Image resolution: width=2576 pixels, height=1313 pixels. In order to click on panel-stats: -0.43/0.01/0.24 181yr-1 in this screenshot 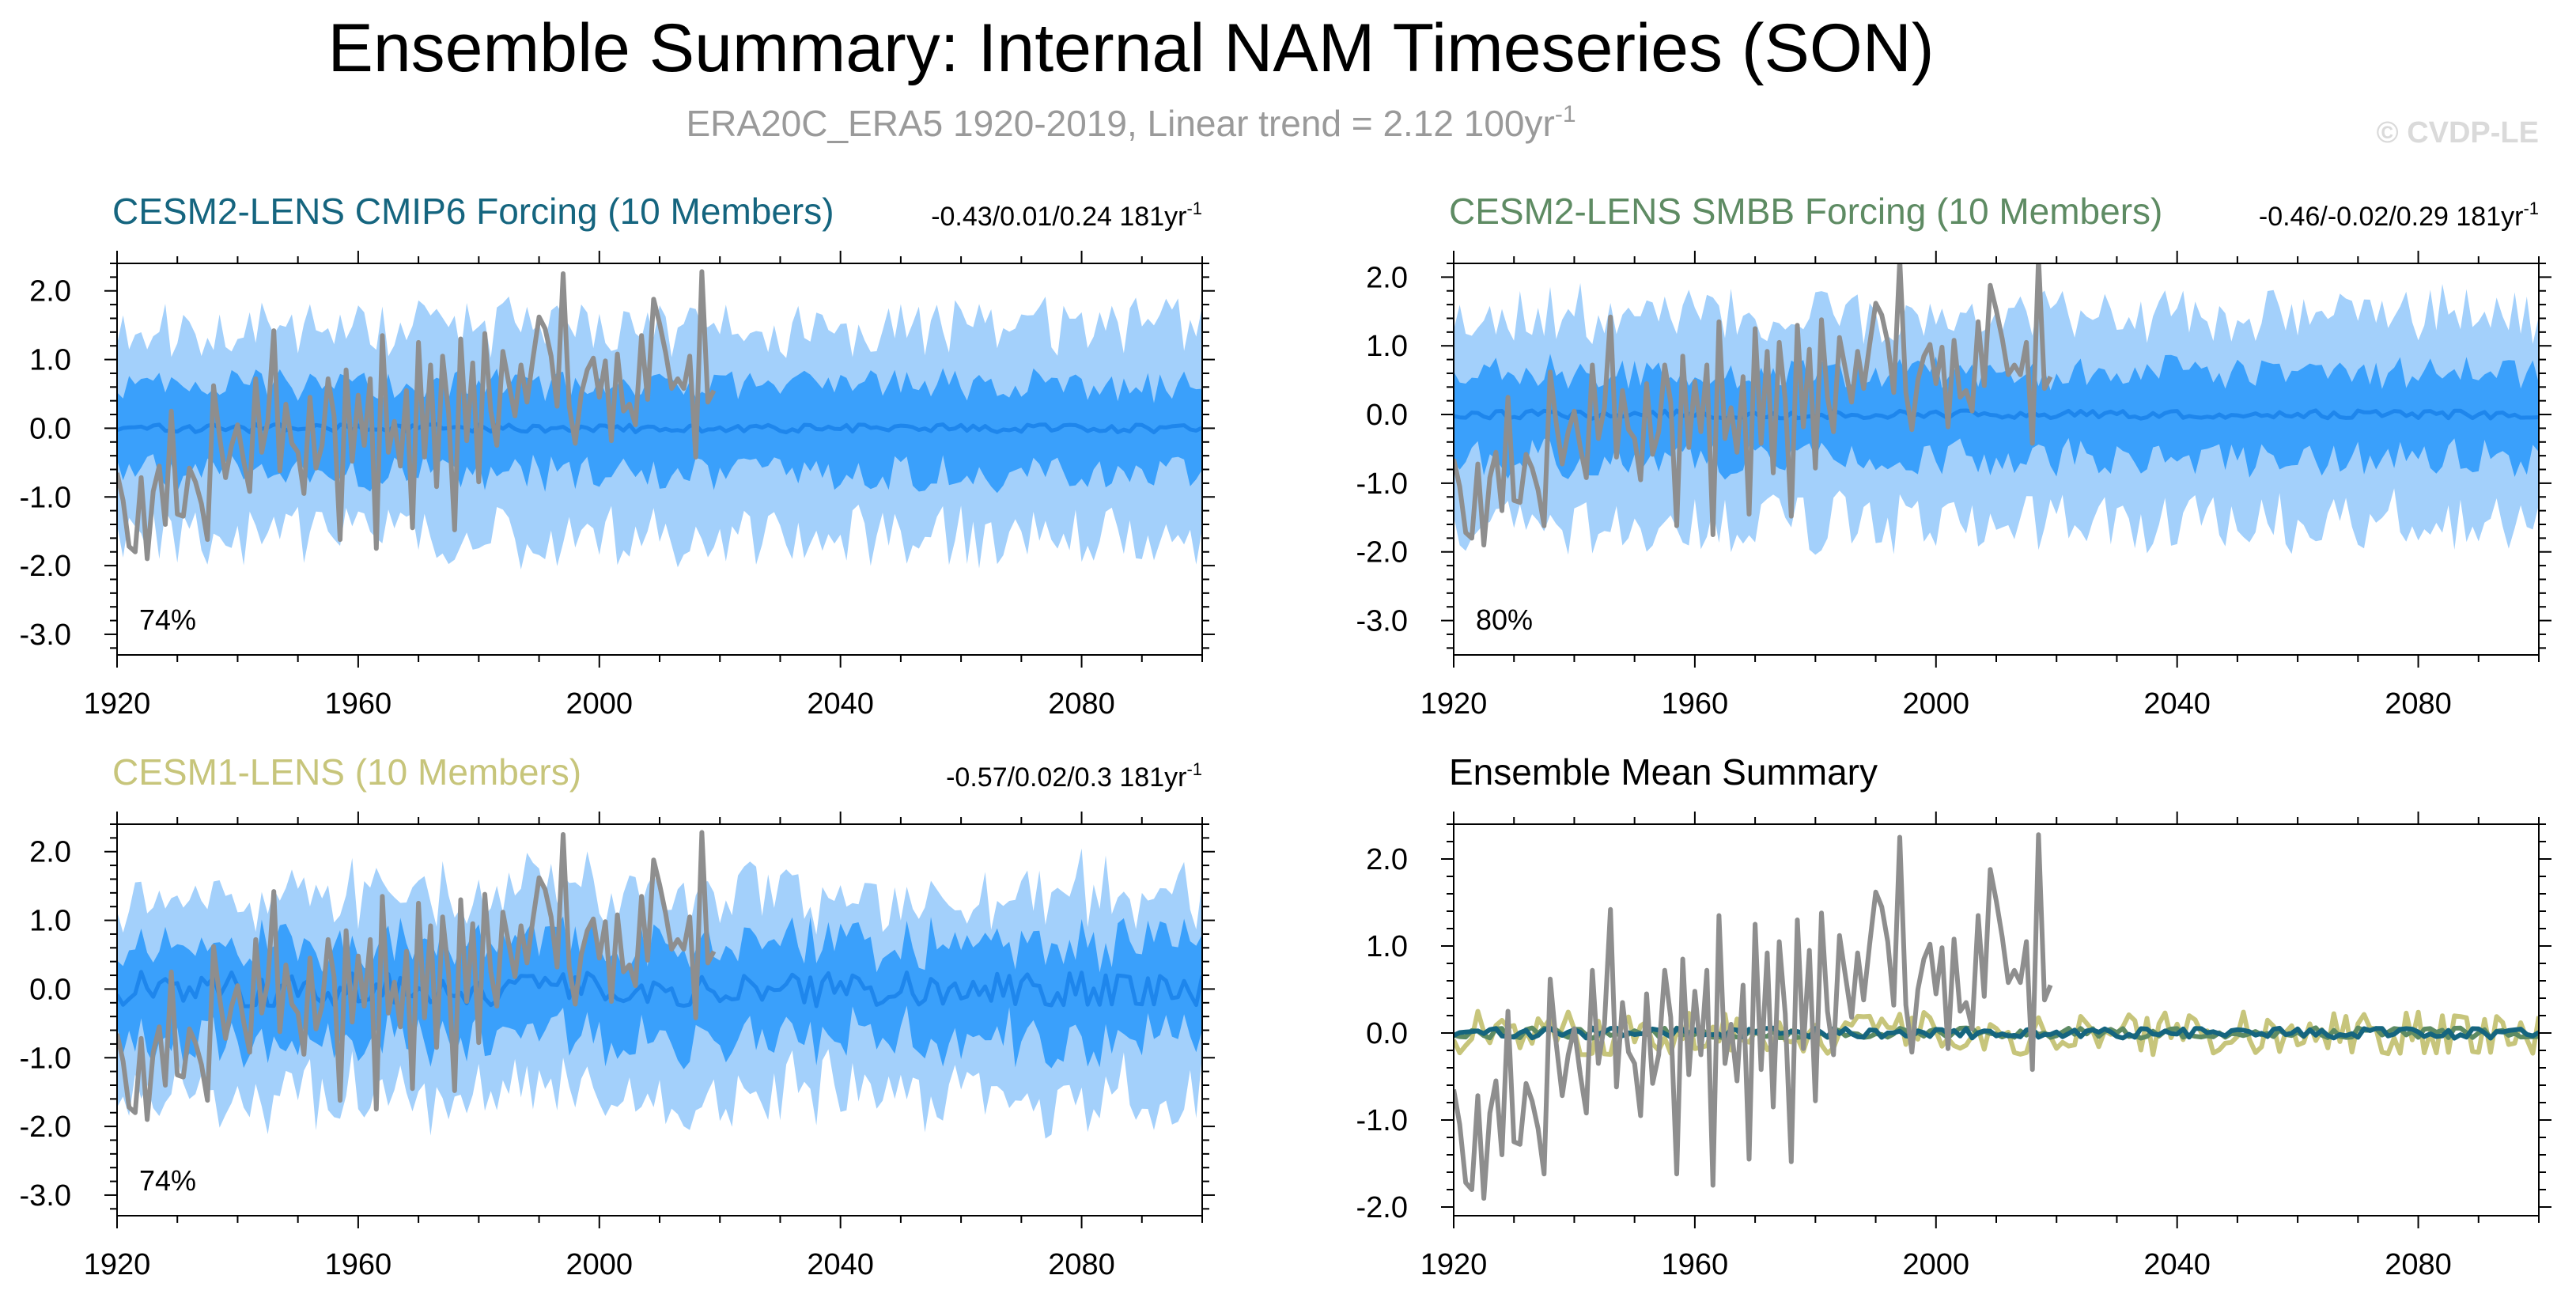, I will do `click(1067, 215)`.